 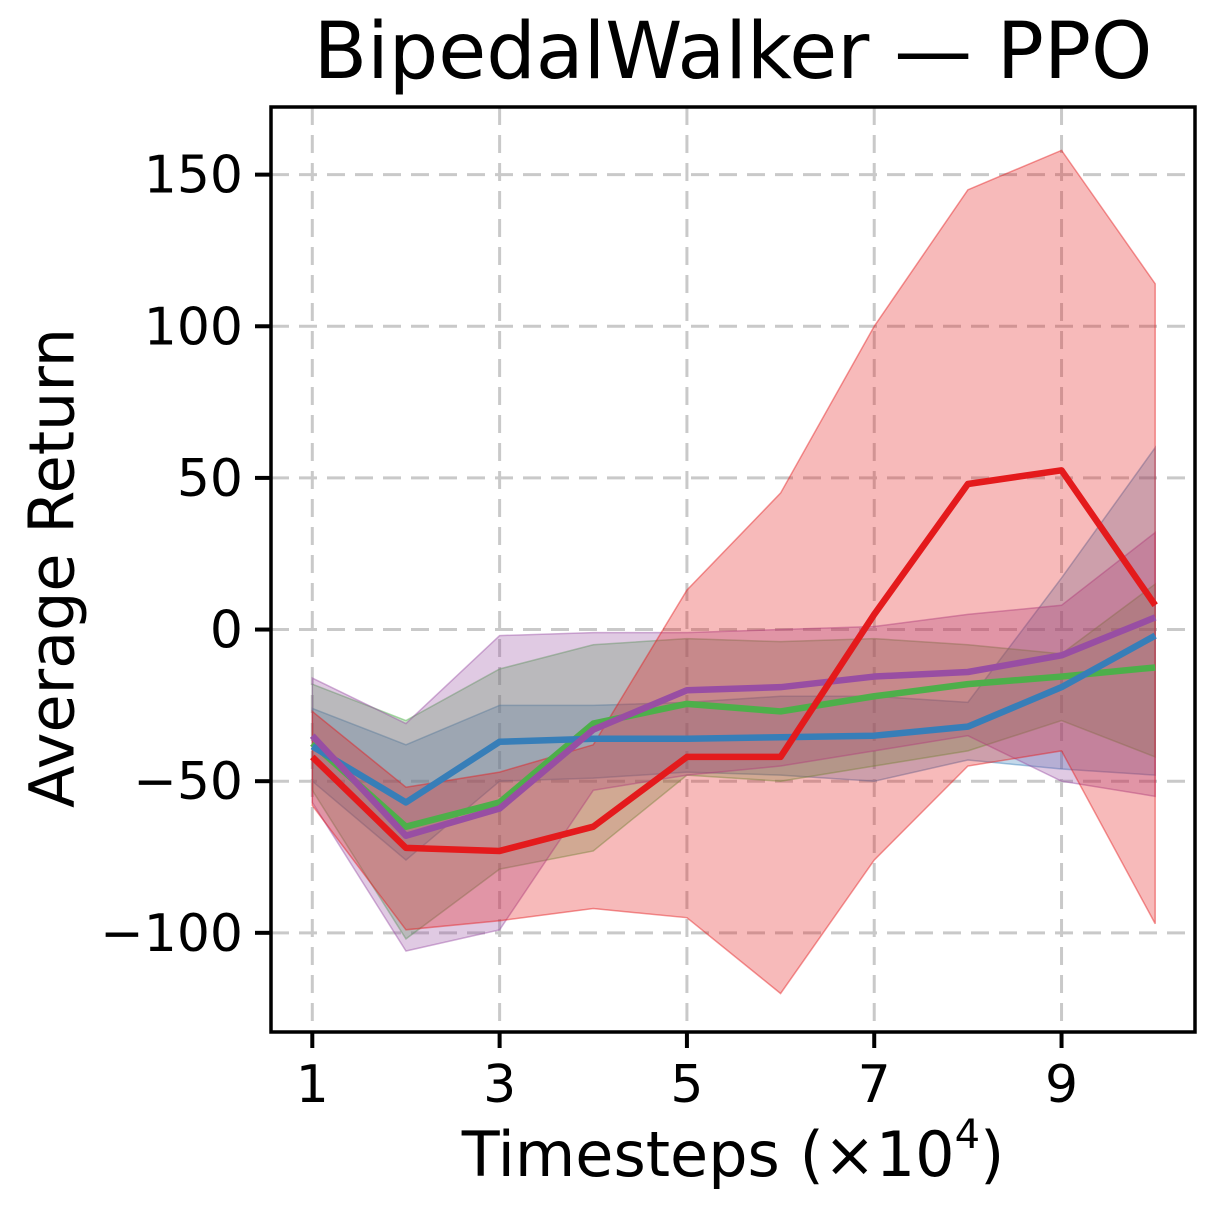 I want to click on series-line-blue, so click(x=733, y=719).